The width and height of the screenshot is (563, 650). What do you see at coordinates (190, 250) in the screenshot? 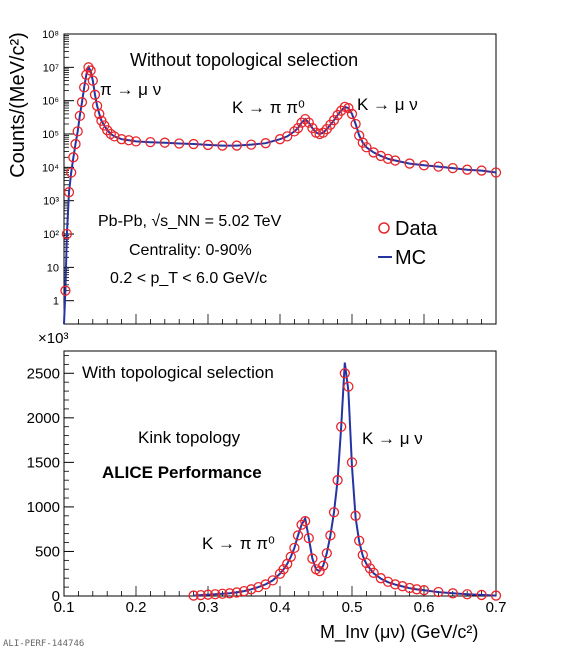
I see `centrality-label: Centrality: 0-90%` at bounding box center [190, 250].